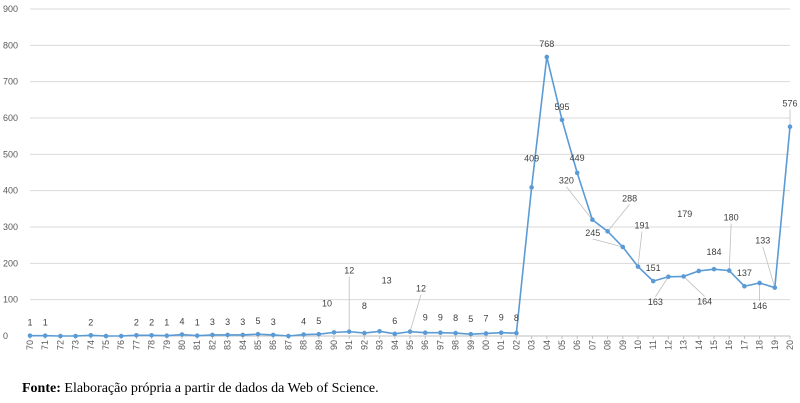 The image size is (800, 403). I want to click on x-tick-label: 1989, so click(319, 345).